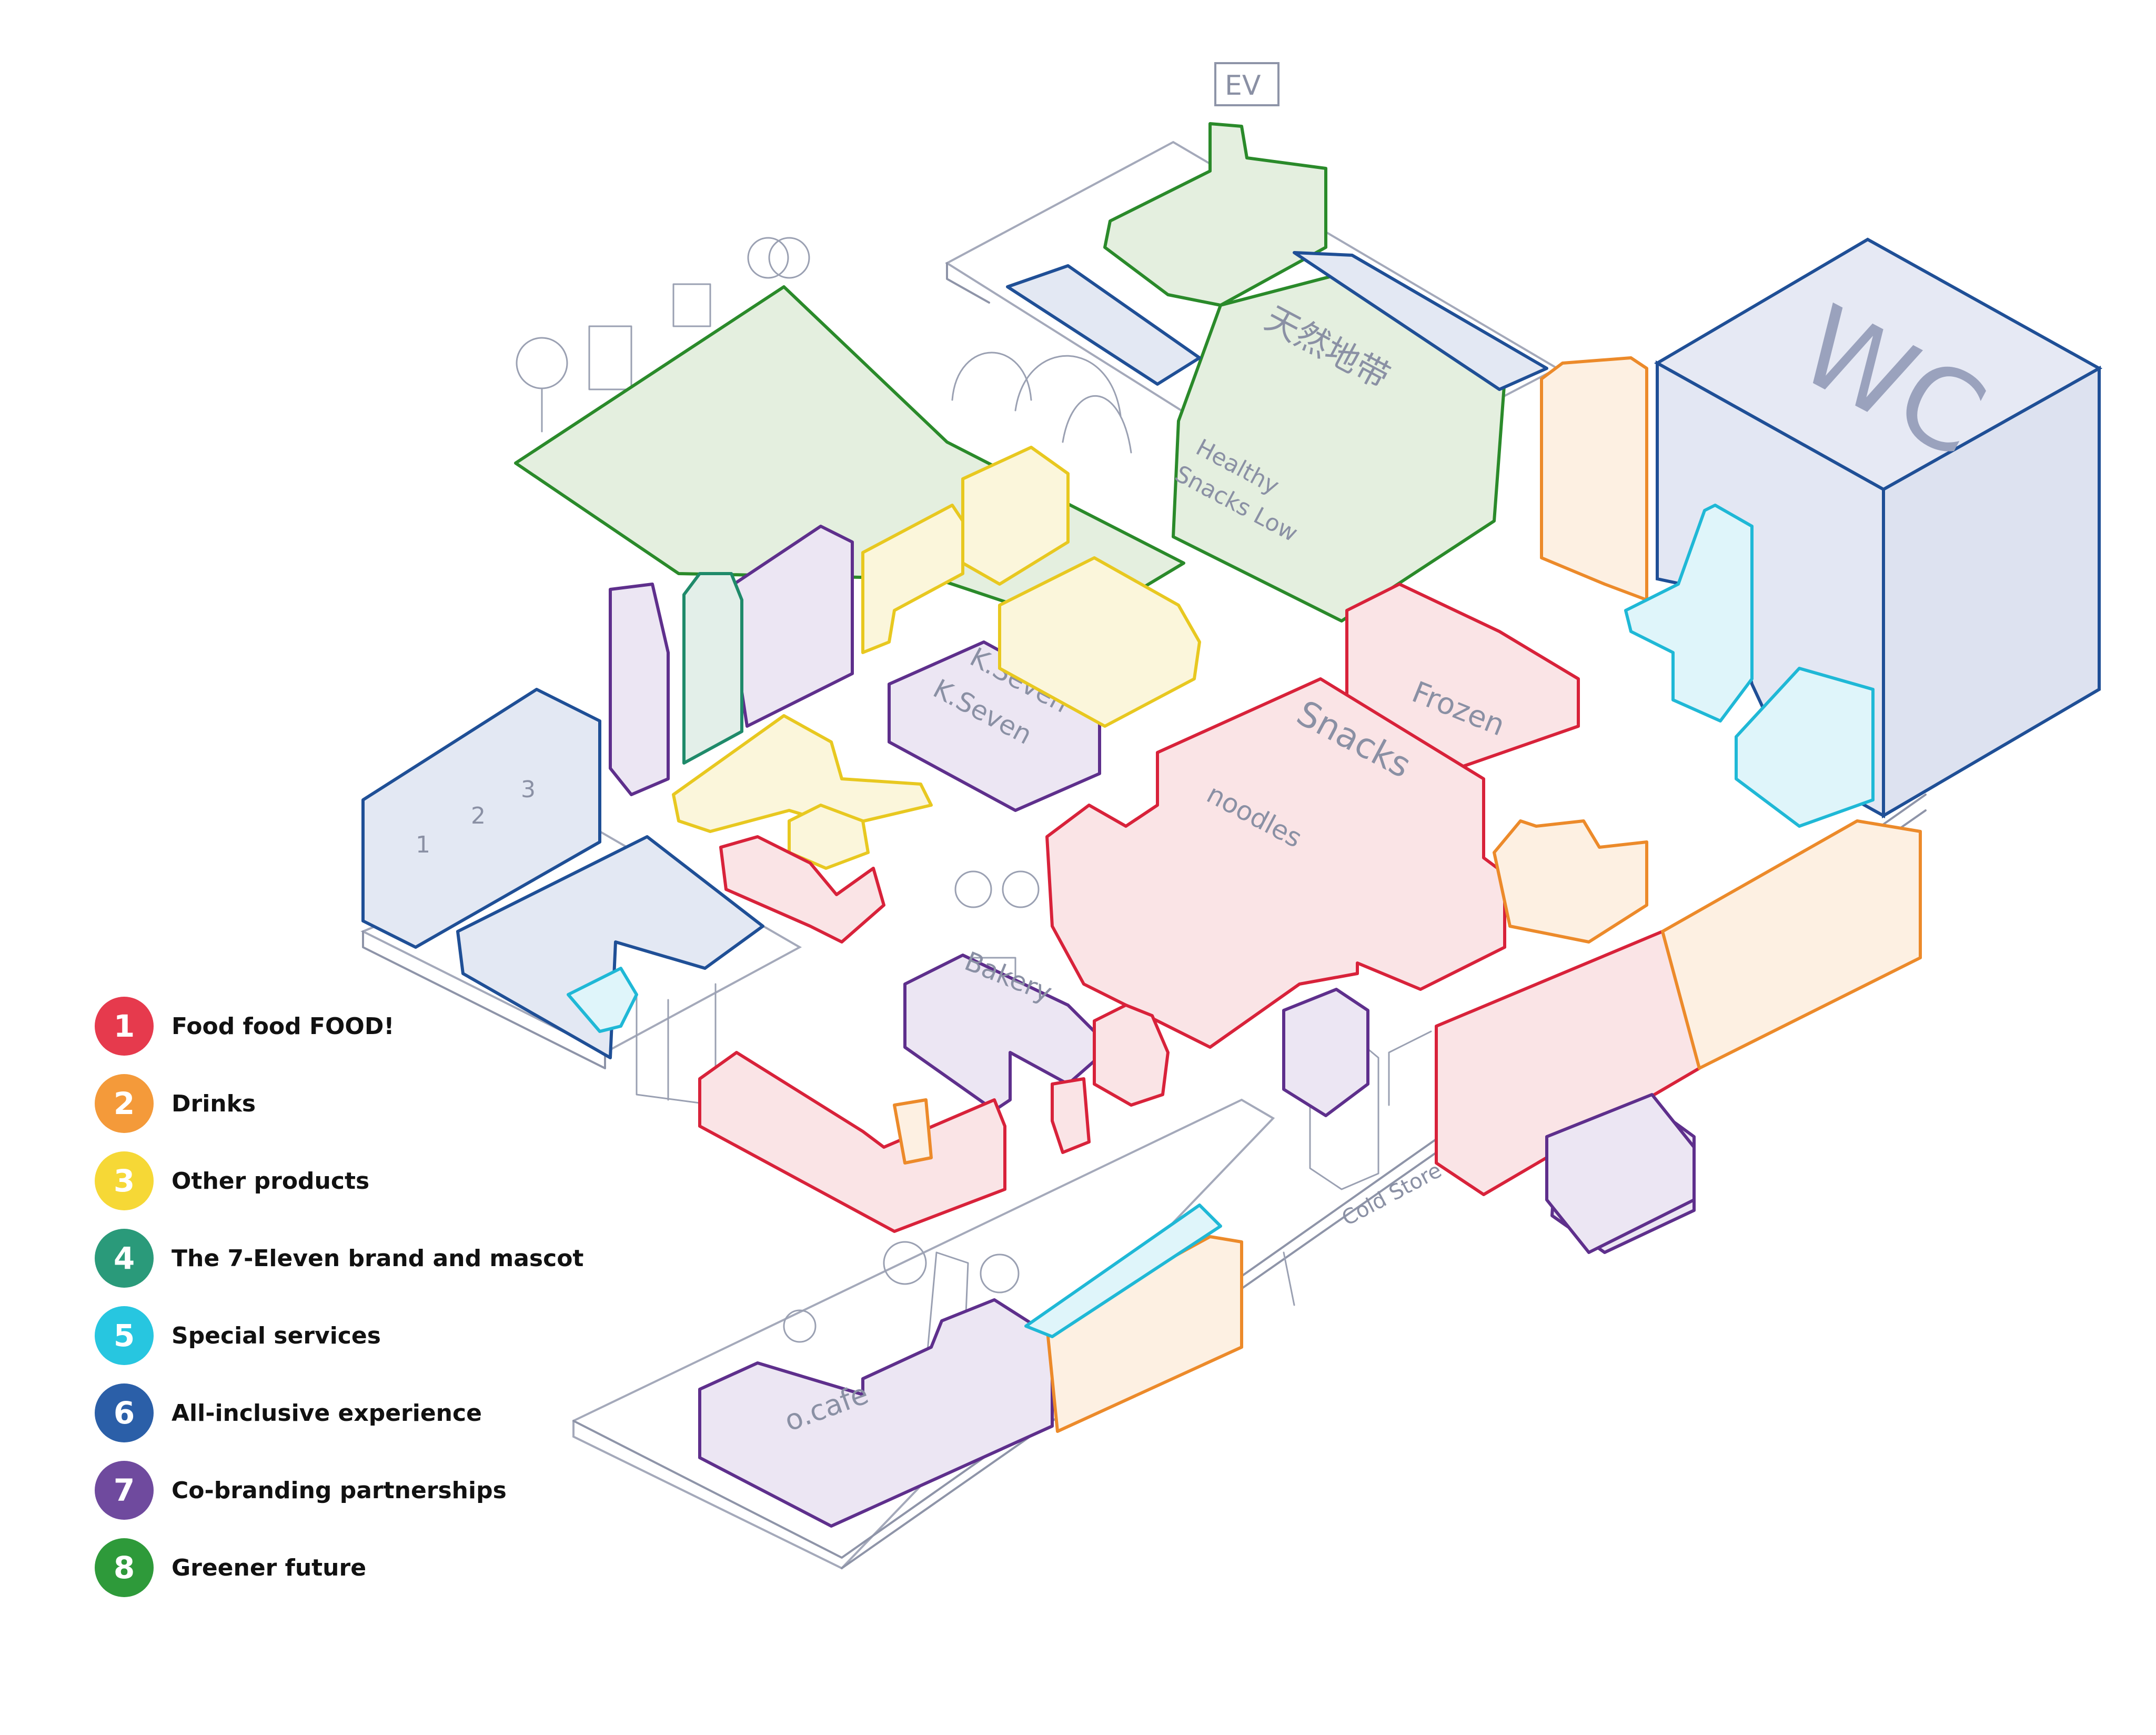 The width and height of the screenshot is (2156, 1735). I want to click on legend-number-7: 7, so click(124, 1490).